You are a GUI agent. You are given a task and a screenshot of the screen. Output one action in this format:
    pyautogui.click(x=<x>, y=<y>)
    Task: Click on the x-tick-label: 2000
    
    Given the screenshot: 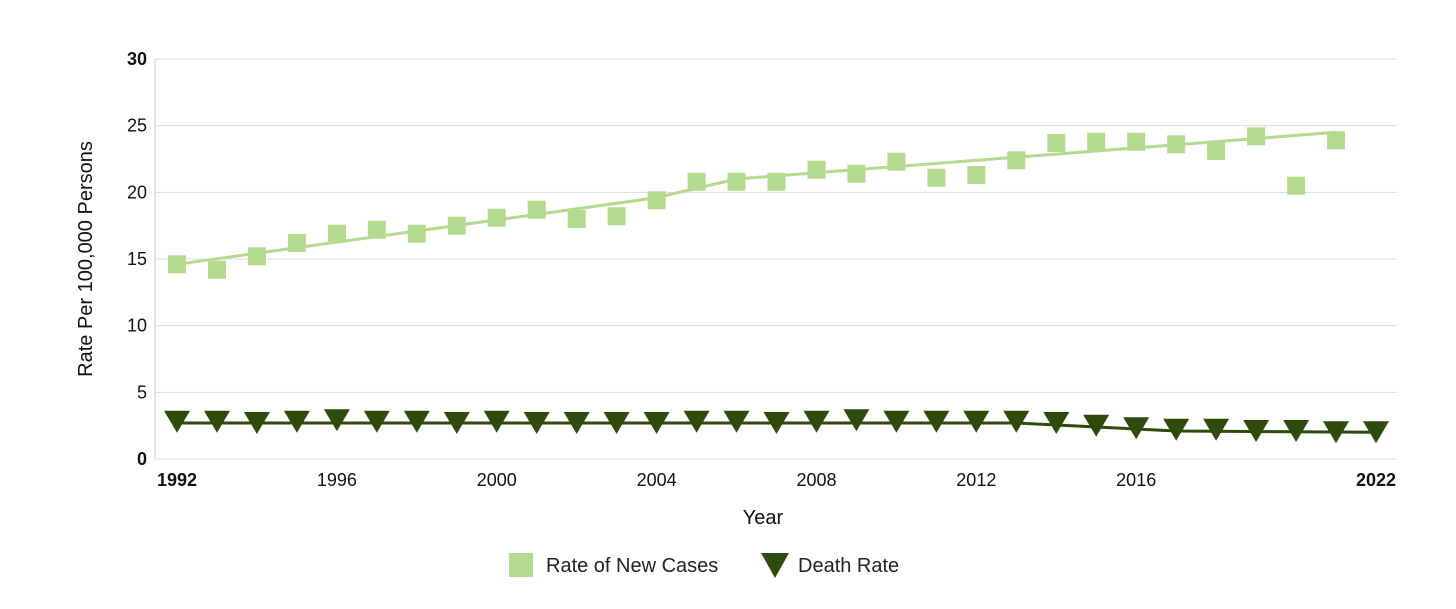 What is the action you would take?
    pyautogui.click(x=497, y=480)
    